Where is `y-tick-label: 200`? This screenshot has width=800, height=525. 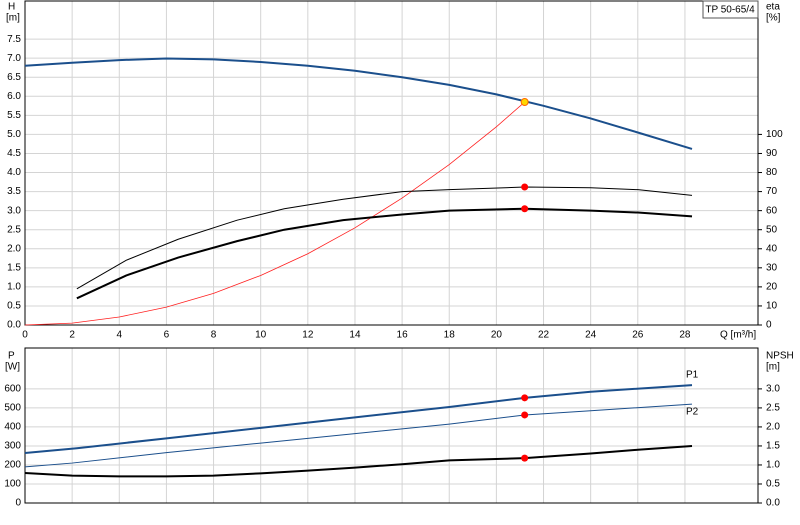 y-tick-label: 200 is located at coordinates (12, 465).